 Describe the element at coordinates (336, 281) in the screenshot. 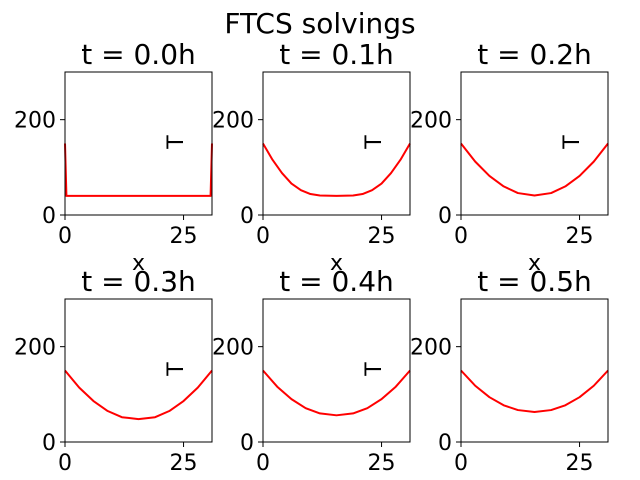

I see `chart-title: t = 0.4h` at that location.